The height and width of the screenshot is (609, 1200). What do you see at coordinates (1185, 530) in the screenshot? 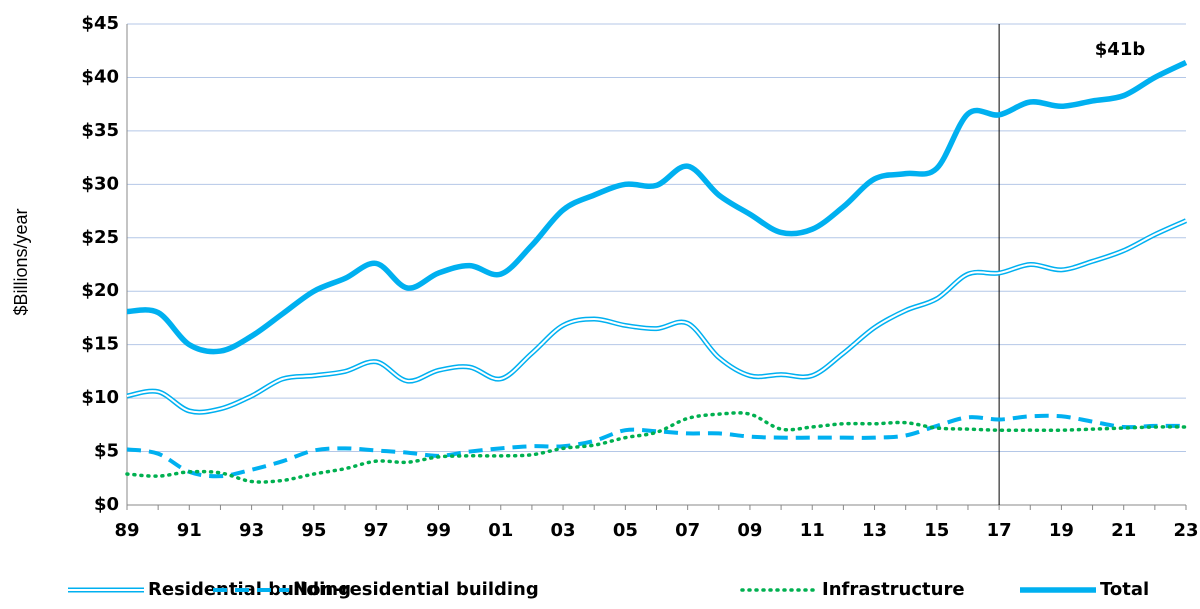
I see `x-tick-label: 23` at bounding box center [1185, 530].